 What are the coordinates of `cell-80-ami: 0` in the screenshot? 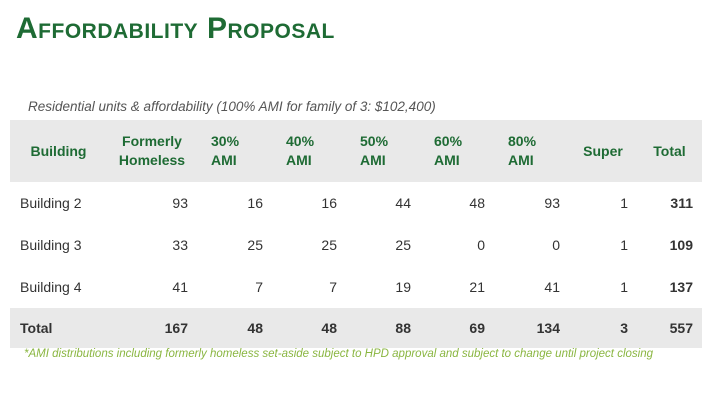 It's located at (556, 245).